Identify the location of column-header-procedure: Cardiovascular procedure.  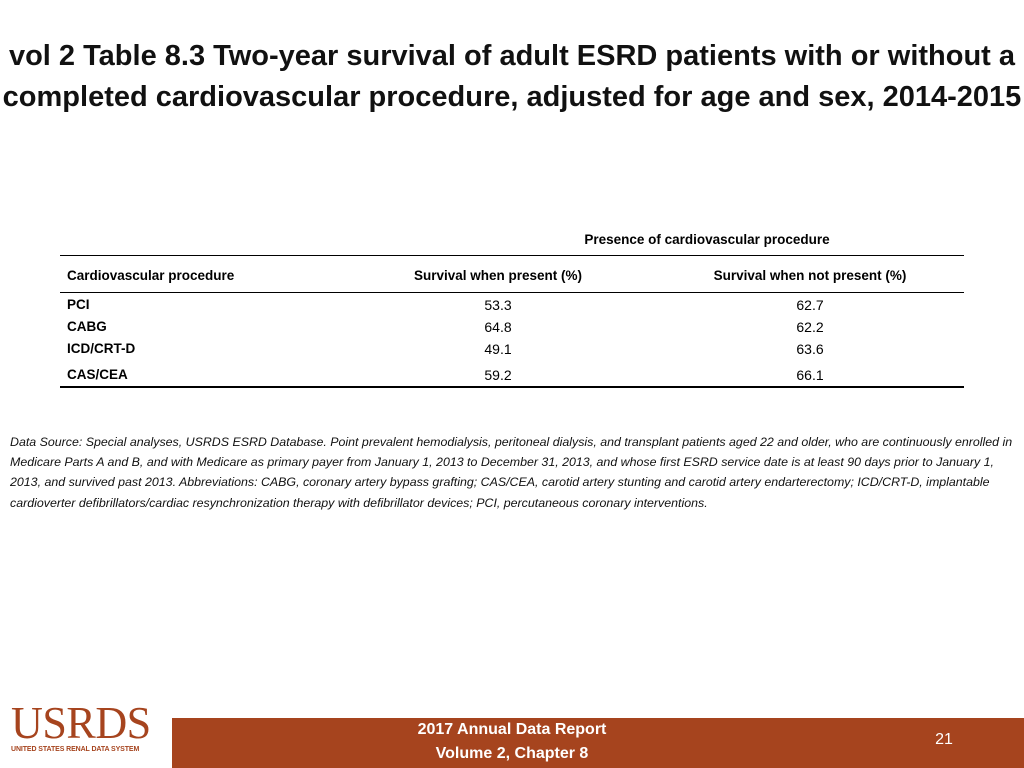
(151, 275).